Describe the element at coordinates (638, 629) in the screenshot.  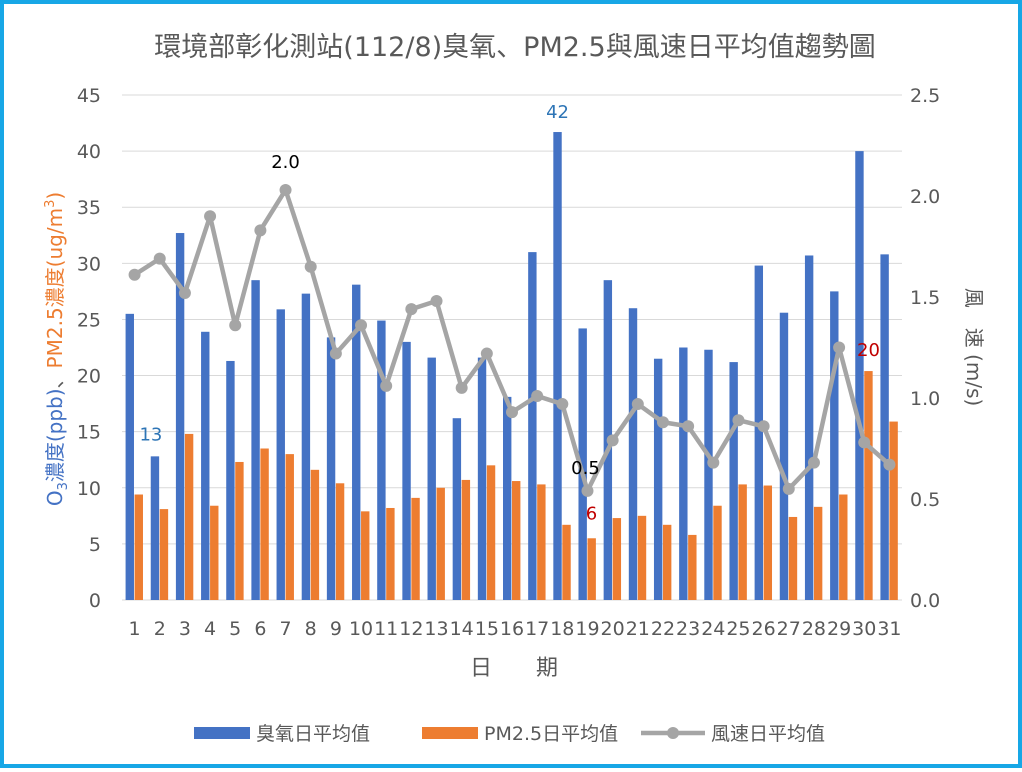
I see `x-tick-label: 21` at that location.